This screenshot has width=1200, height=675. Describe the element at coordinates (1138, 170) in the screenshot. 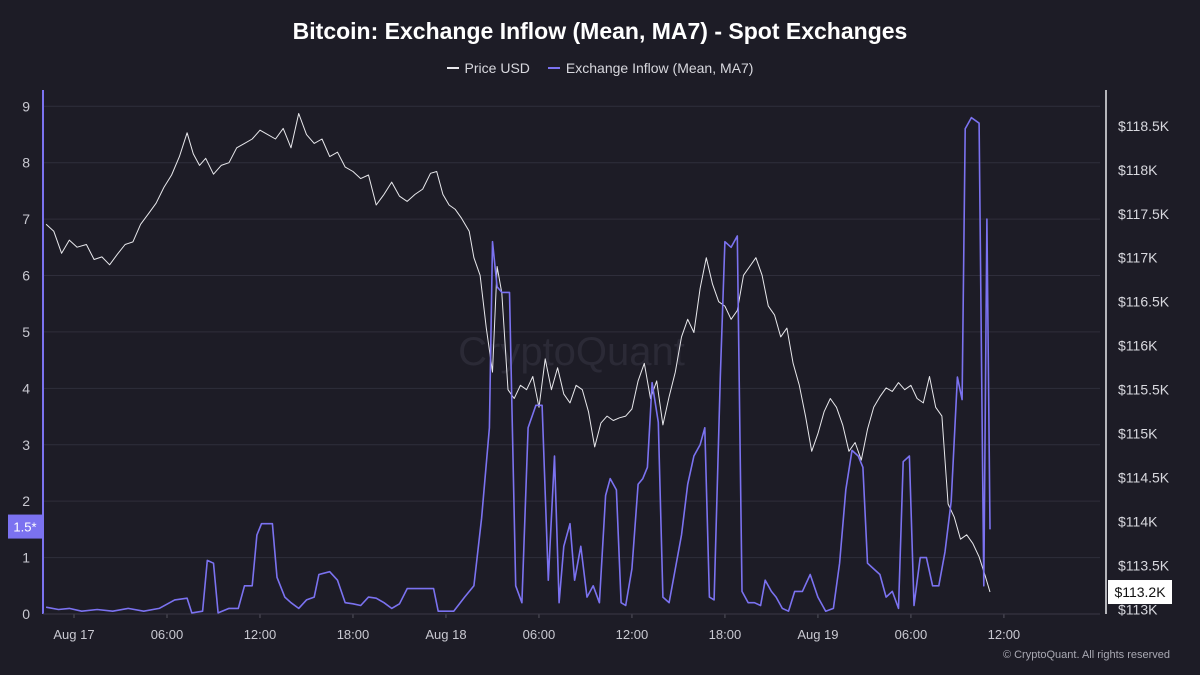

I see `right-axis-tick-label: $118K` at that location.